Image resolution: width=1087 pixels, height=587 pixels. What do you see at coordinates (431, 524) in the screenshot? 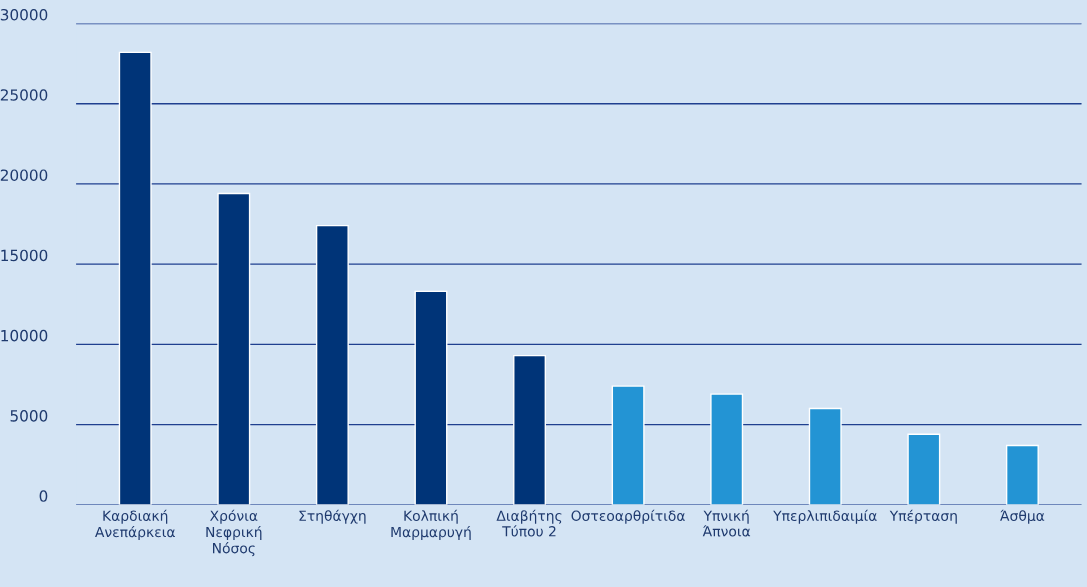
I see `x-tick-label: Κολπική Μαρμαρυγή` at bounding box center [431, 524].